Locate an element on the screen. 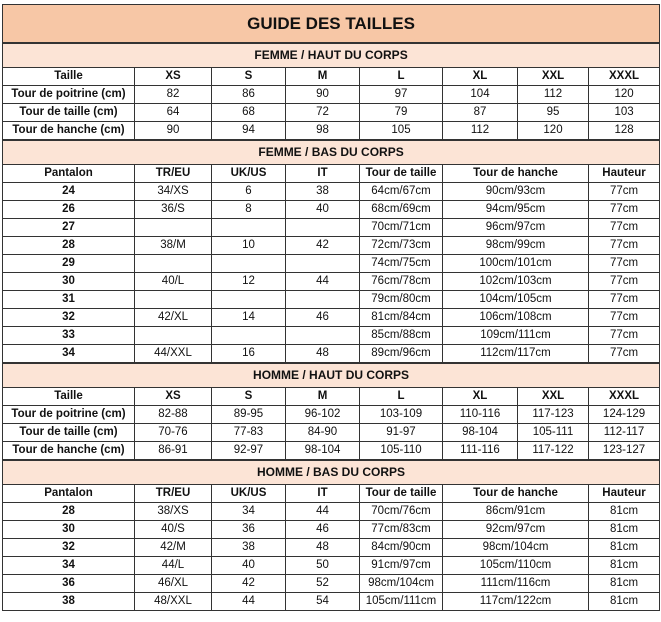  table-cell: 50 is located at coordinates (322, 565).